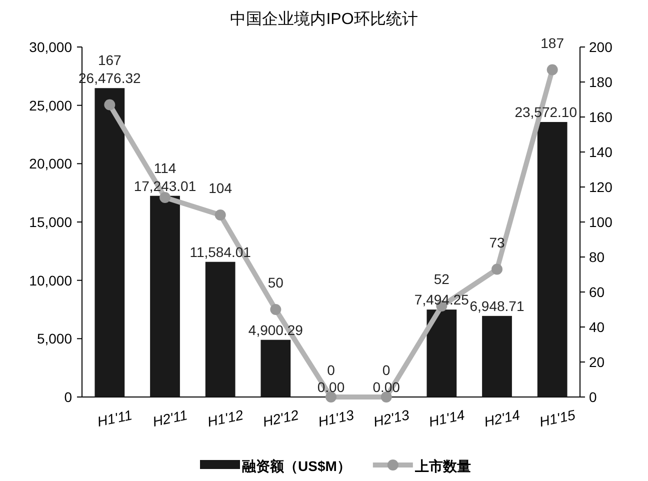  I want to click on y-tick-label: 25,000, so click(50, 105).